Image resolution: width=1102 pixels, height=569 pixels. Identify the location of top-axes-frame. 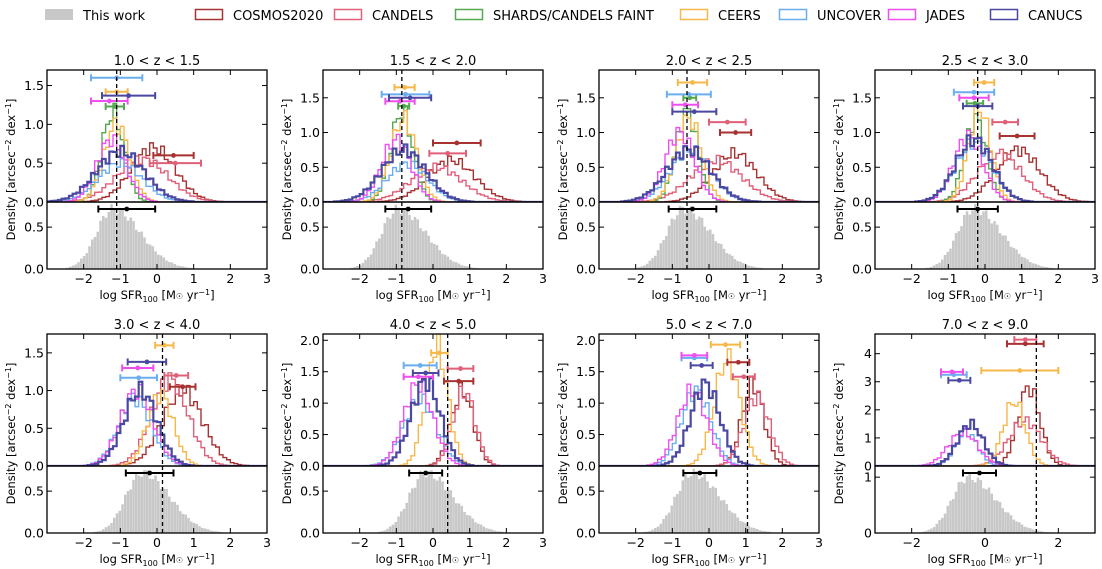
(157, 136).